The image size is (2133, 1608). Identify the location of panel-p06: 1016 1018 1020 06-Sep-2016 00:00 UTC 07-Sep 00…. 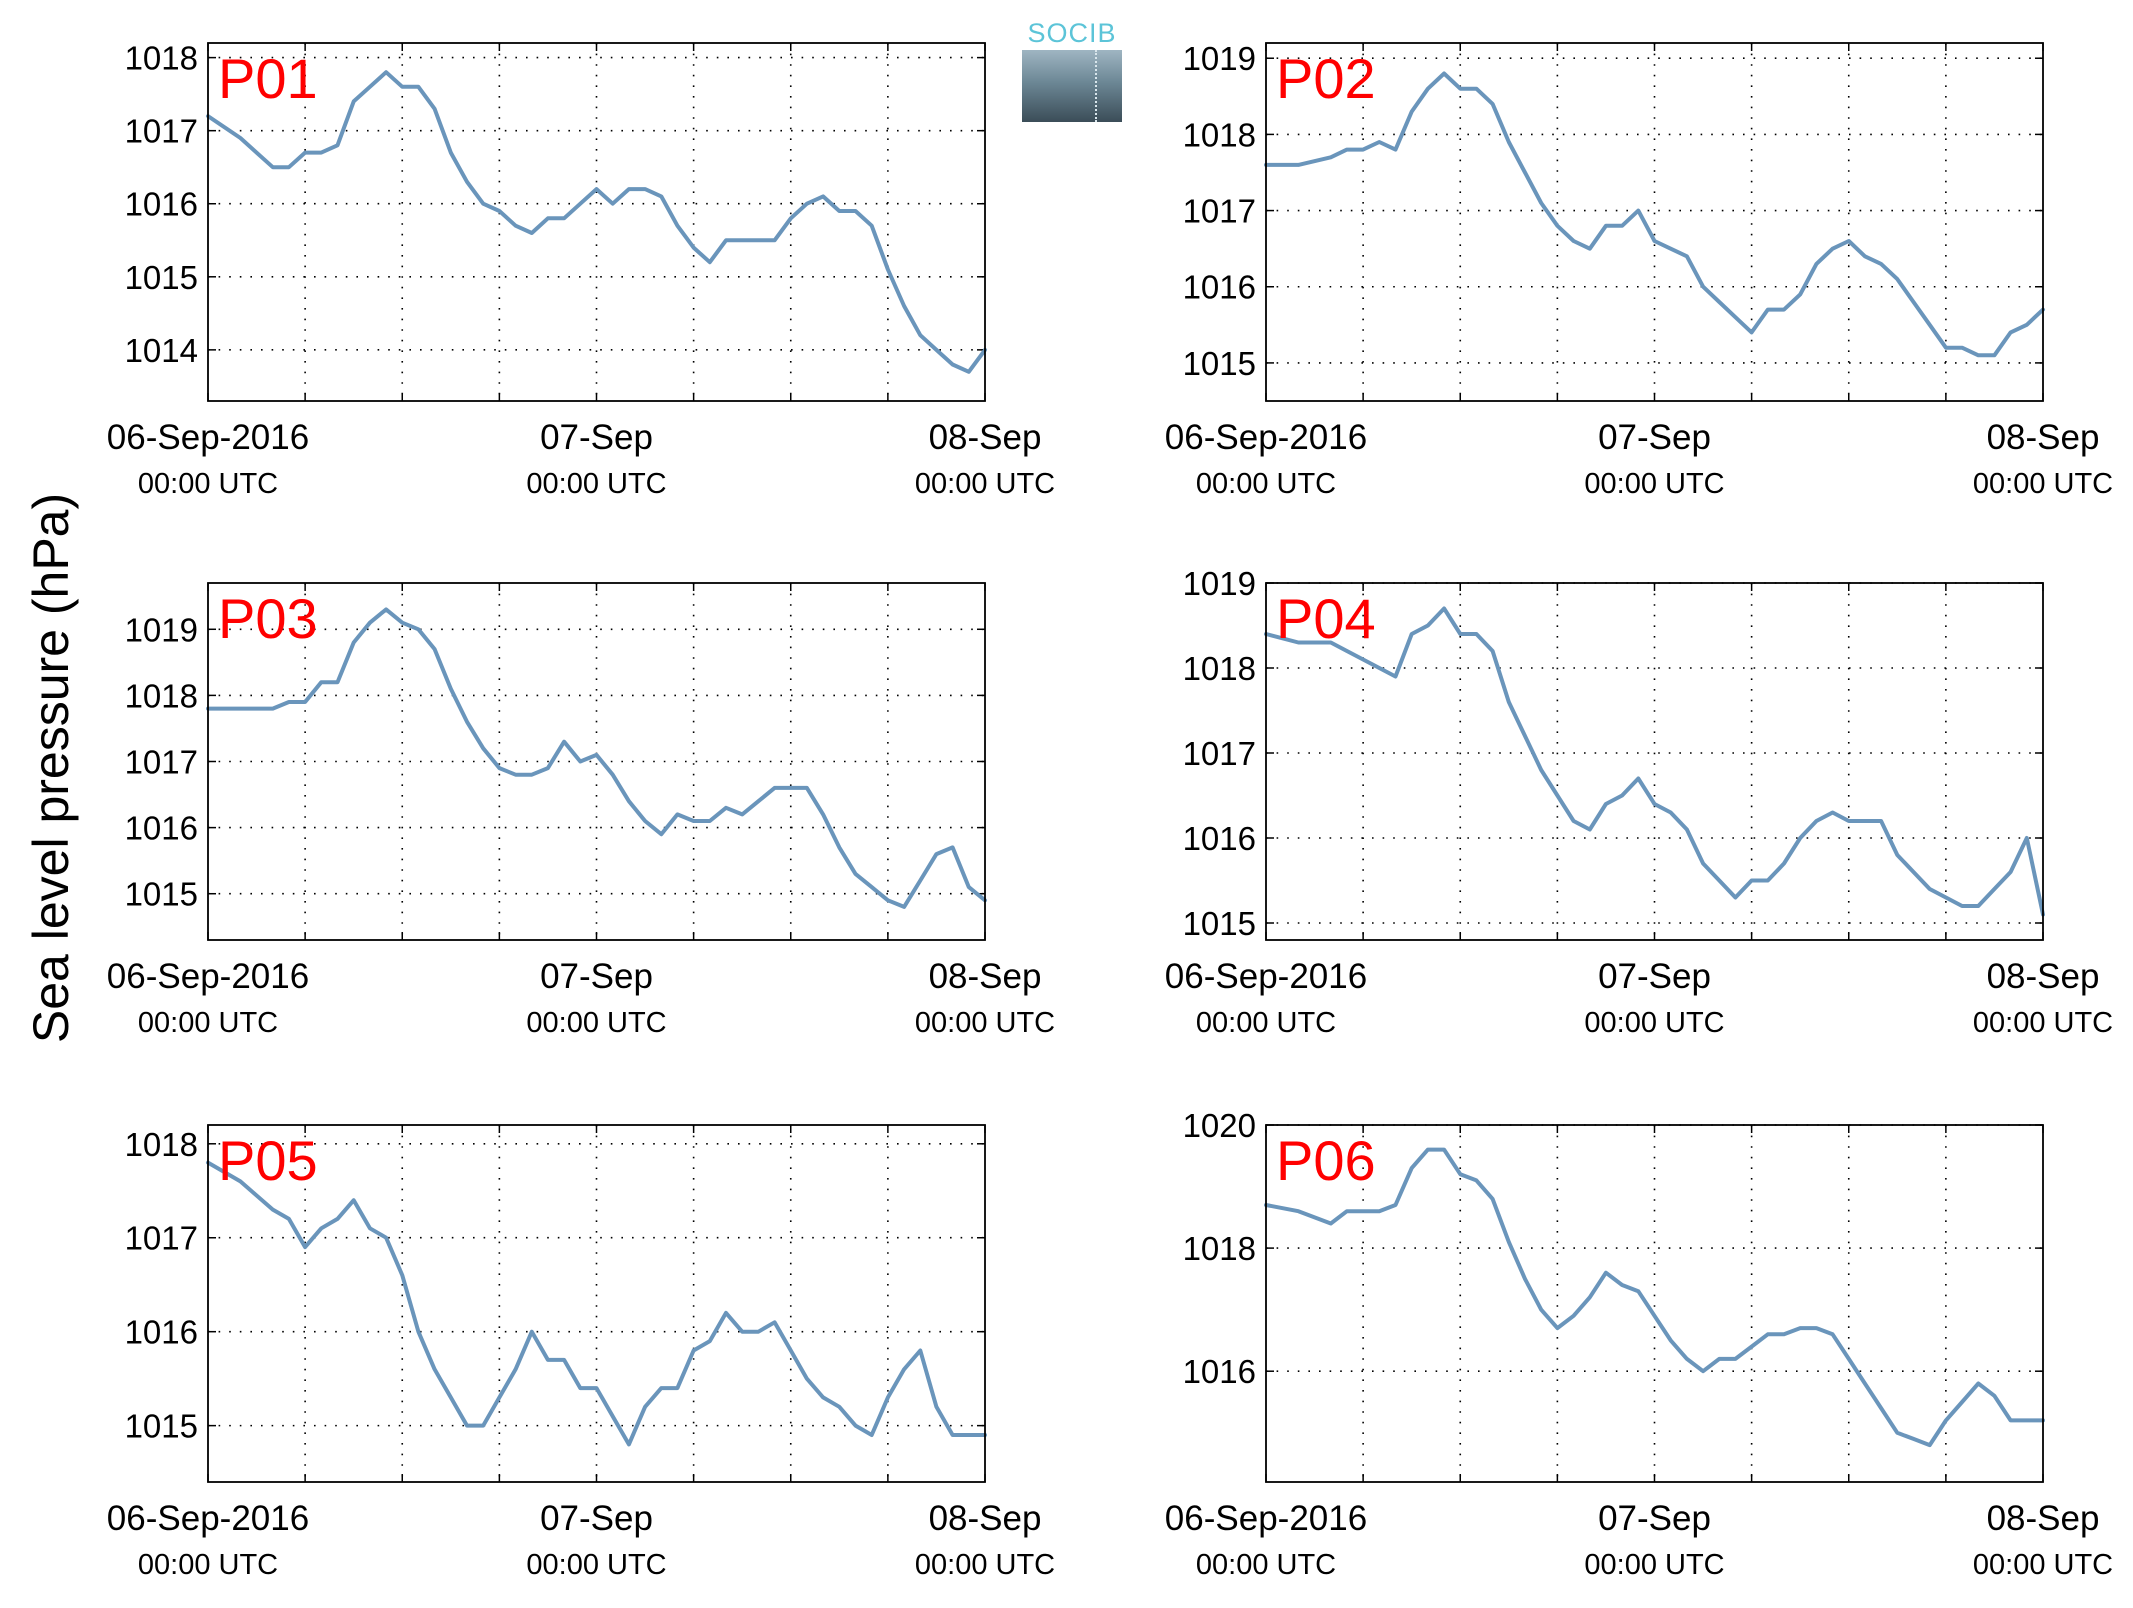
(1639, 1344).